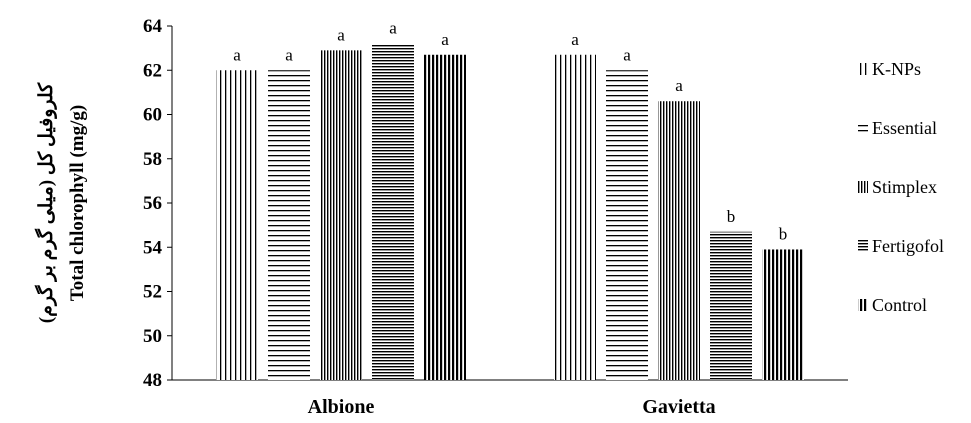 The width and height of the screenshot is (971, 423). What do you see at coordinates (896, 69) in the screenshot?
I see `legend-label: K-NPs` at bounding box center [896, 69].